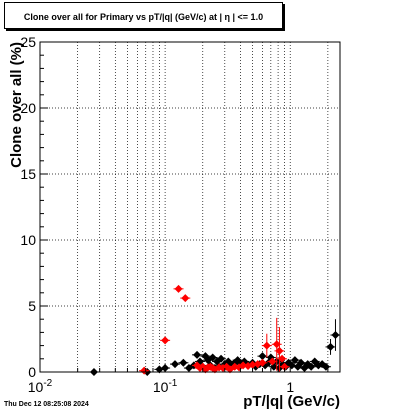 Image resolution: width=400 pixels, height=414 pixels. What do you see at coordinates (32, 372) in the screenshot?
I see `y-tick-label: 0` at bounding box center [32, 372].